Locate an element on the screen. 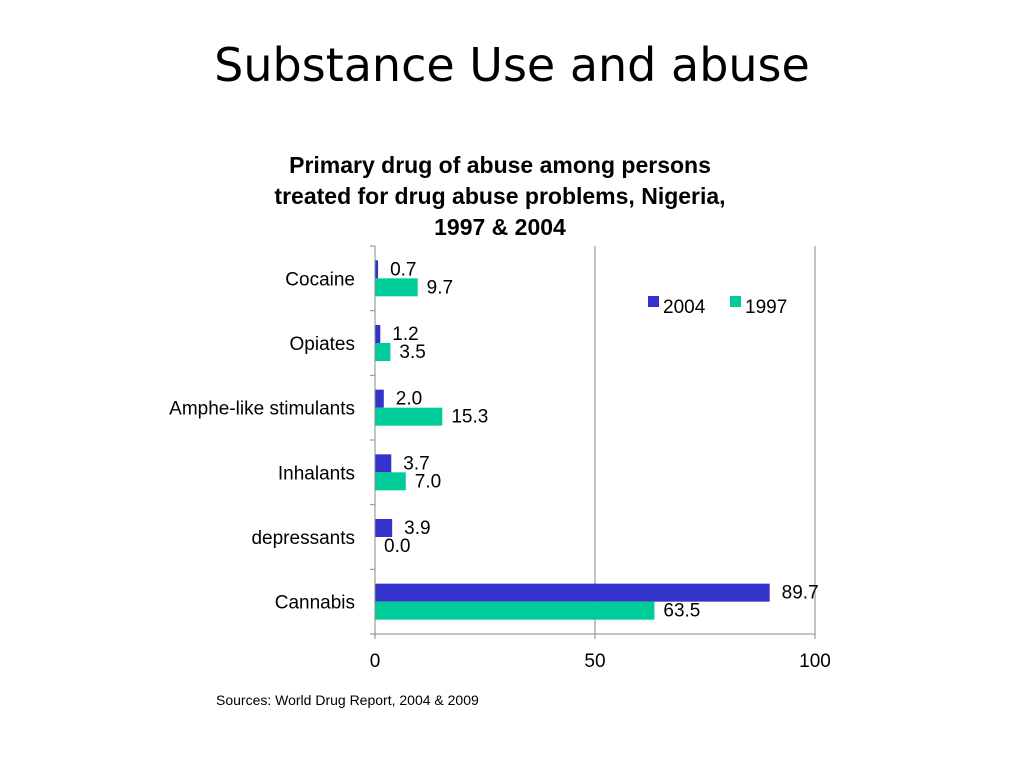  category-label: Cannabis is located at coordinates (315, 603).